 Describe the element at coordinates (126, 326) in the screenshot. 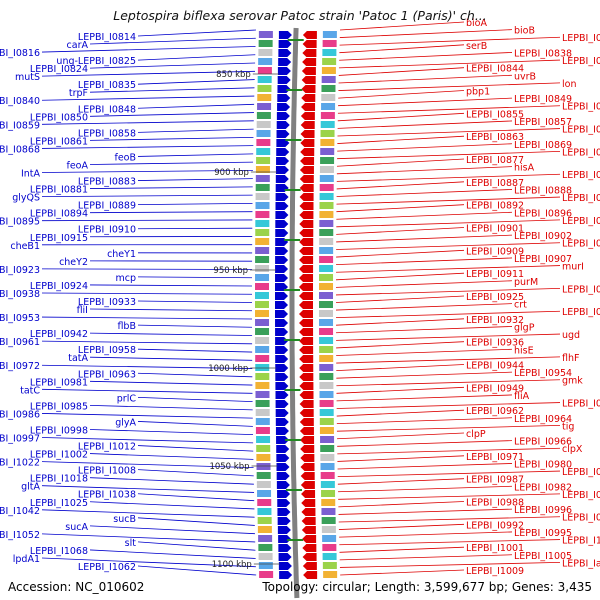

I see `left-gene-label: flbB` at that location.